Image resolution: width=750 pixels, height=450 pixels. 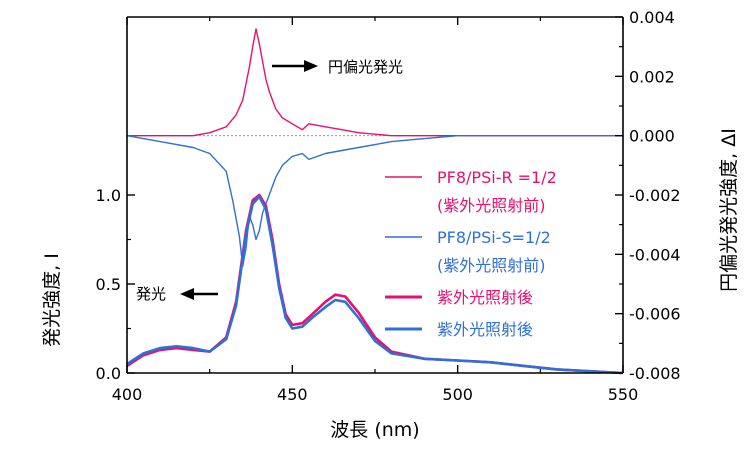 What do you see at coordinates (655, 254) in the screenshot?
I see `y-right-tick-label: -0.004` at bounding box center [655, 254].